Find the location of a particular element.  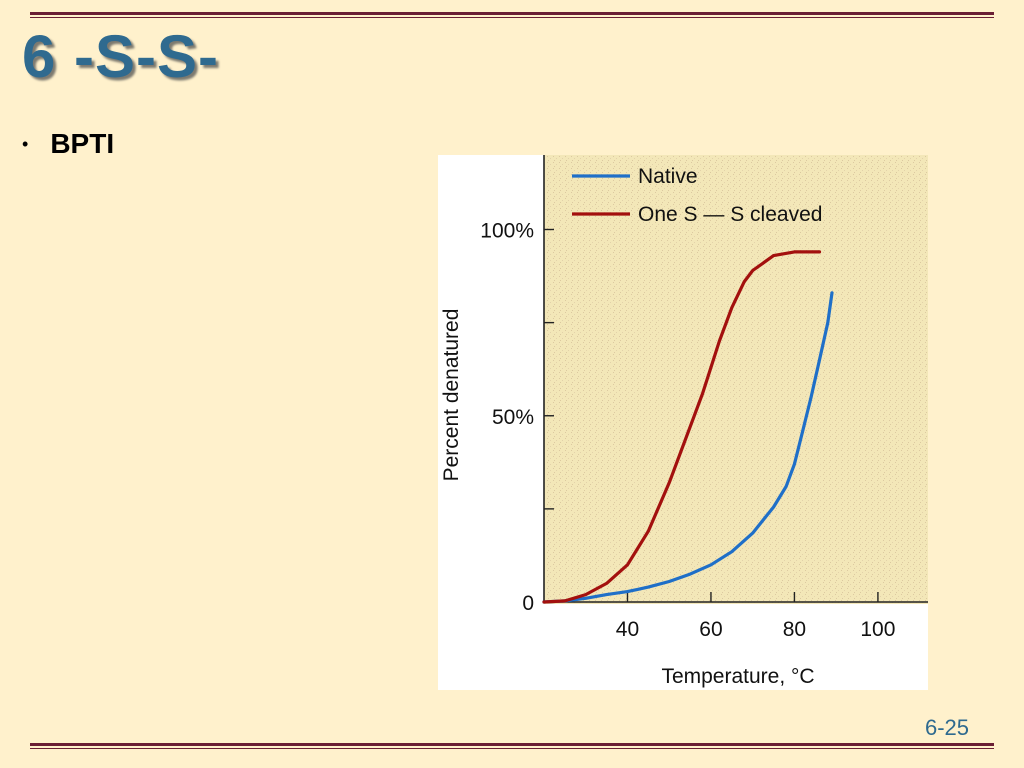

bottom-rule is located at coordinates (512, 746).